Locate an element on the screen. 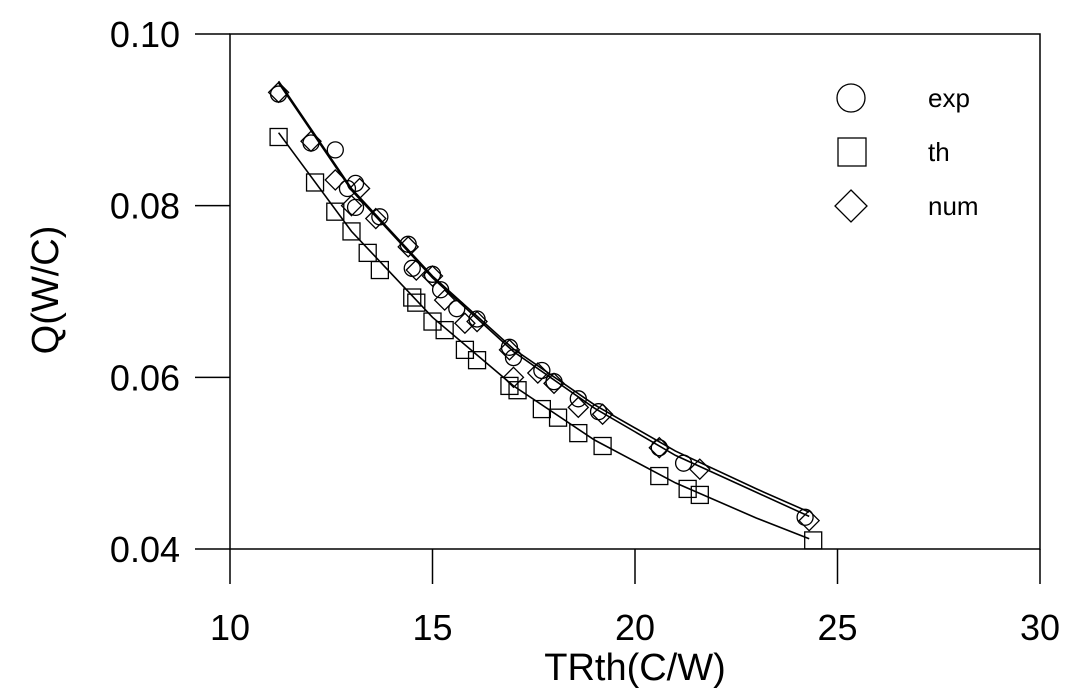 This screenshot has width=1065, height=691. x-tick-label: 20 is located at coordinates (635, 627).